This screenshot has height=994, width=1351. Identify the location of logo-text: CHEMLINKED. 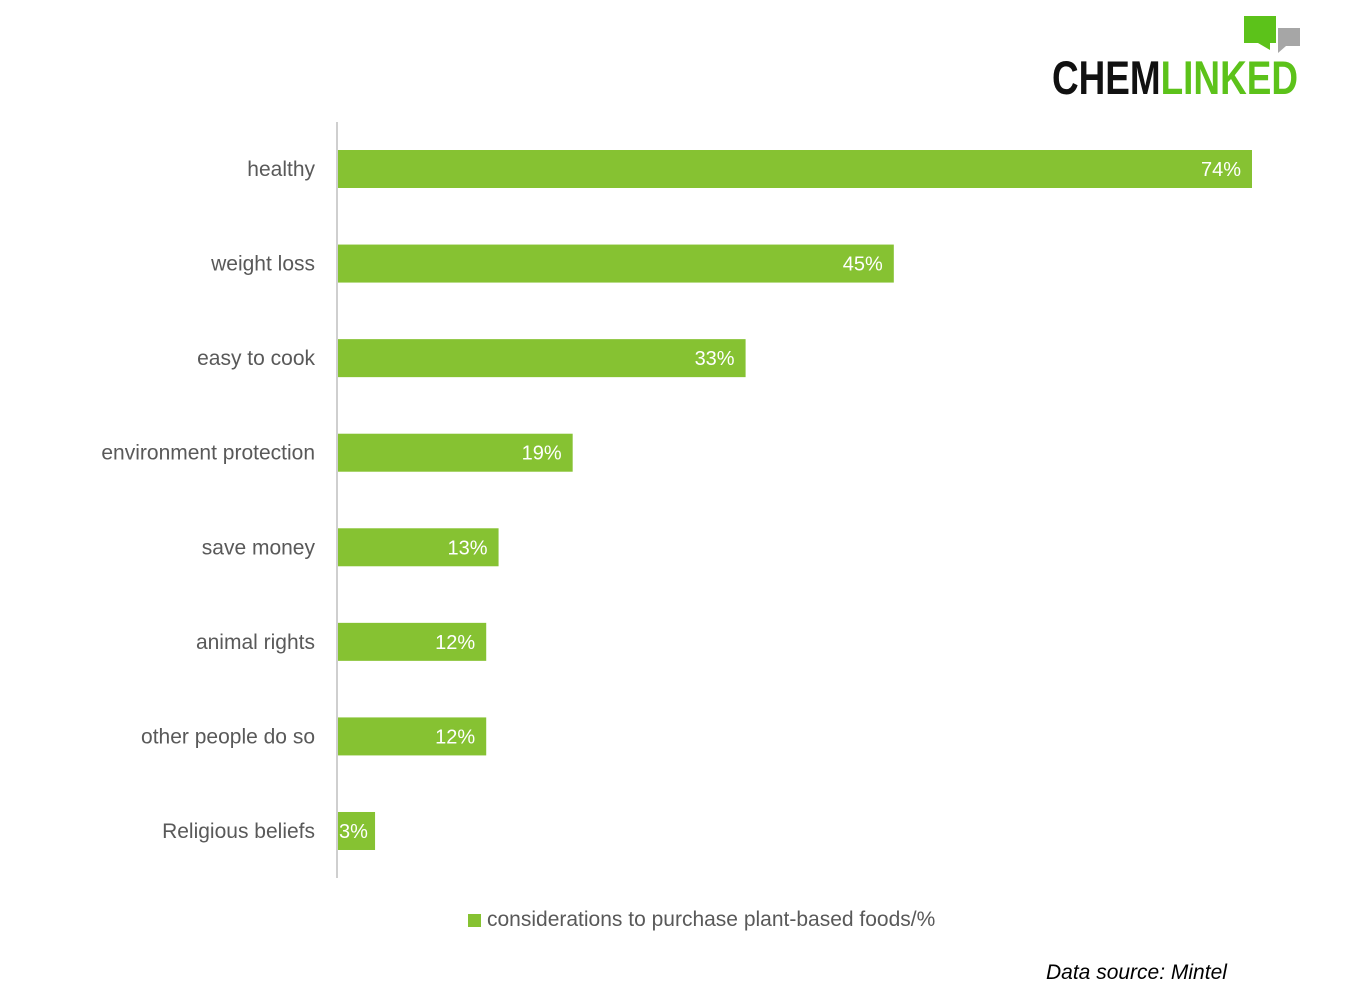
(1175, 75).